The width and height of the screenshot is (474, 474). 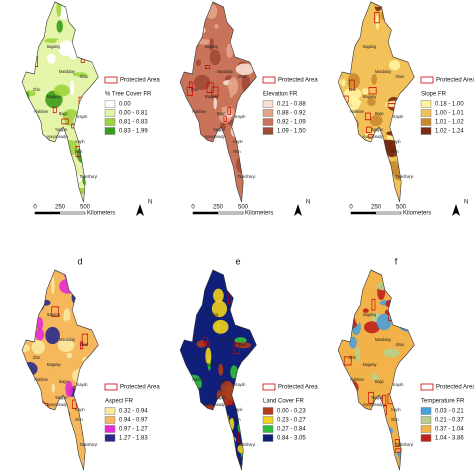 What do you see at coordinates (417, 214) in the screenshot?
I see `scale-unit: Kilometers` at bounding box center [417, 214].